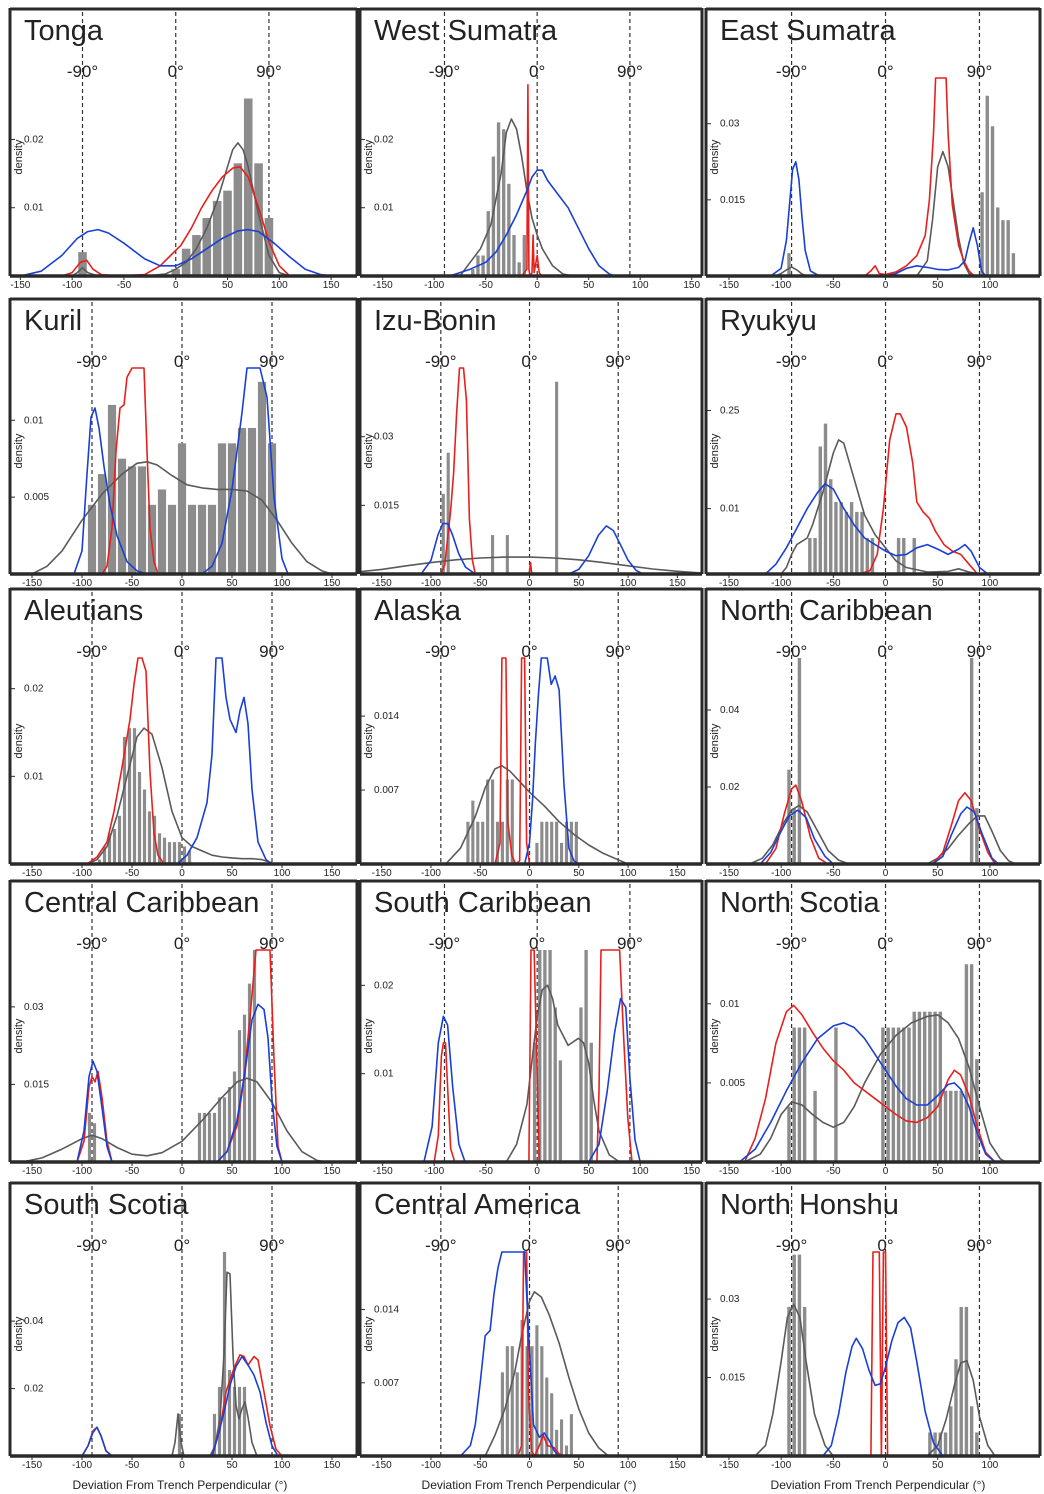 Image resolution: width=1044 pixels, height=1494 pixels. Describe the element at coordinates (180, 1485) in the screenshot. I see `x-axis-label-left: Deviation From Trench Perpendicular (°)` at that location.